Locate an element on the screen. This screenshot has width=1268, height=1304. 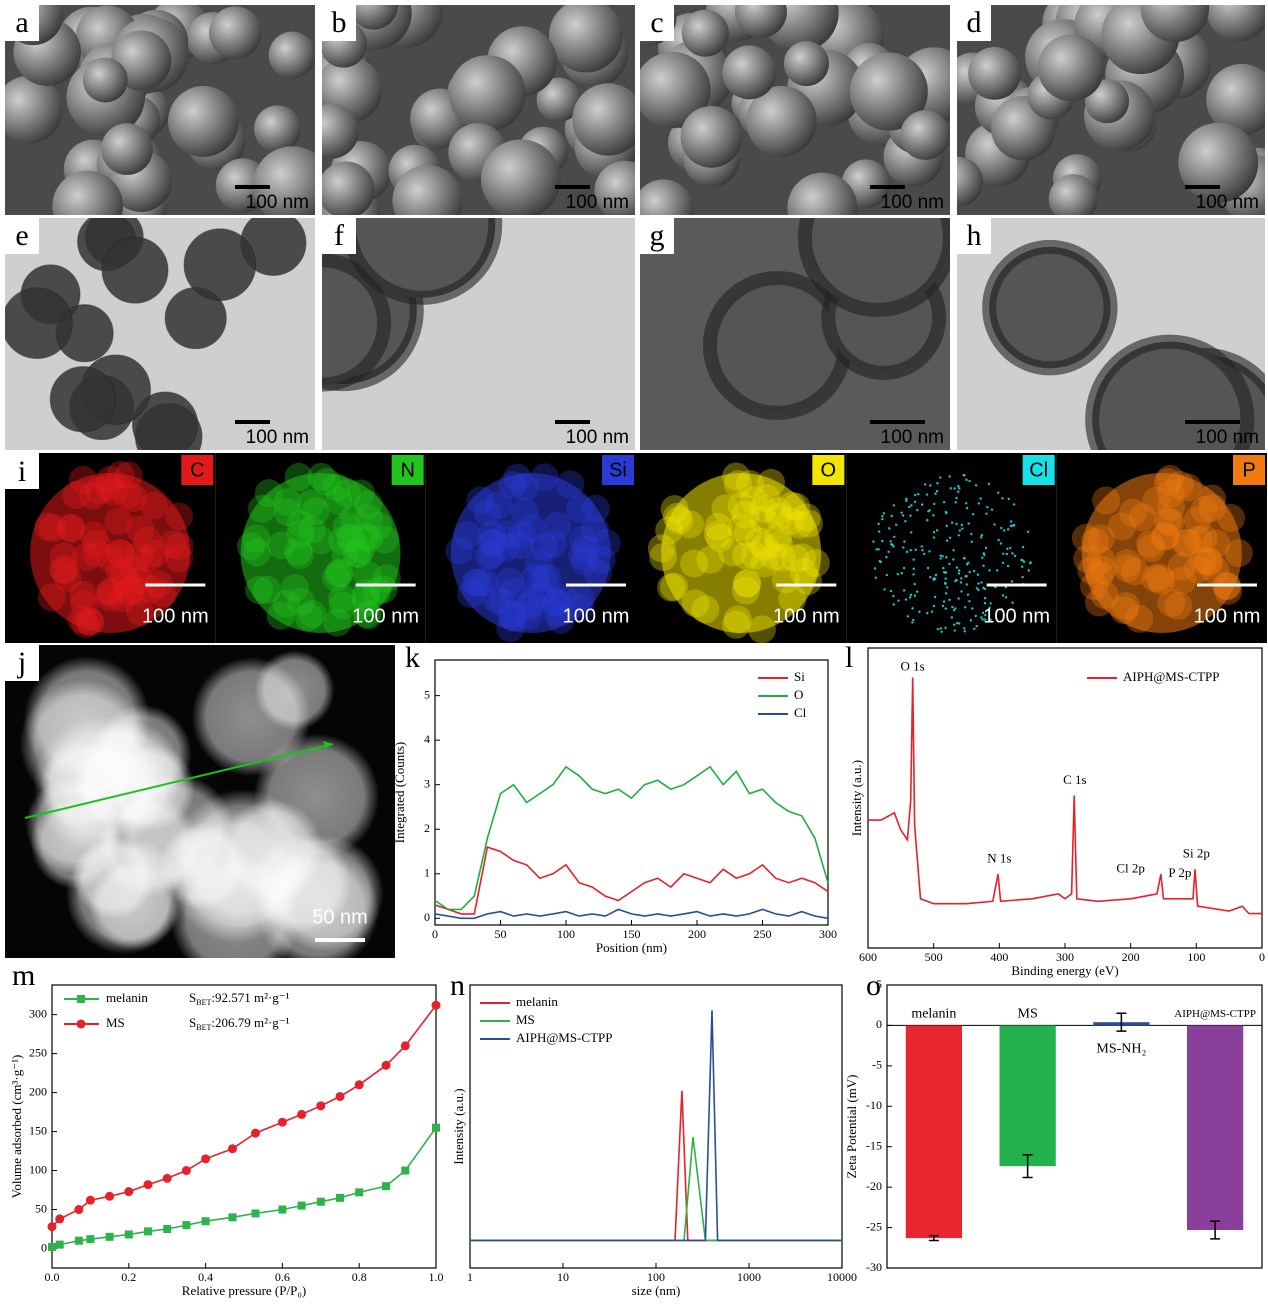
y-tick-label: 5 is located at coordinates (427, 694).